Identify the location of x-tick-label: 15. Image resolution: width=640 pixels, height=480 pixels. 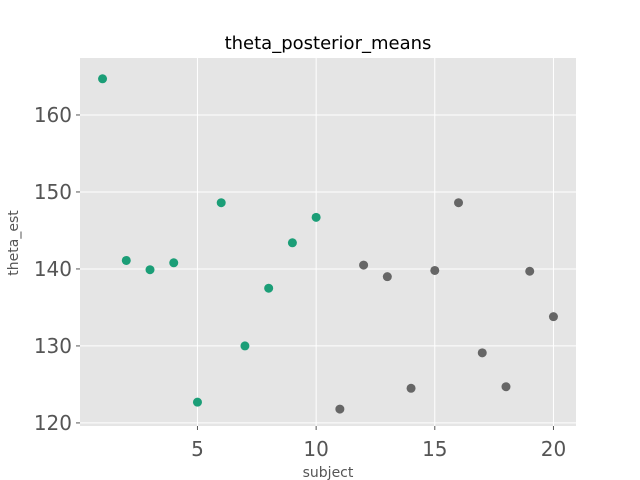
(434, 449).